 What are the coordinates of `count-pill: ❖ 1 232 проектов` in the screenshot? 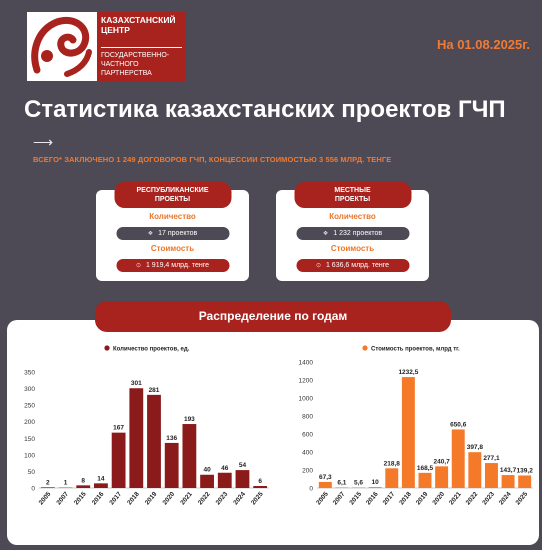 It's located at (352, 233).